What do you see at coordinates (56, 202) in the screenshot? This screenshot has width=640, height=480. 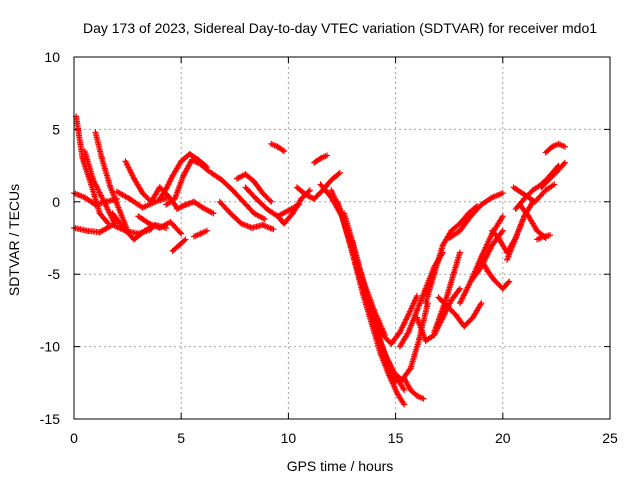 I see `y-tick-label: 0` at bounding box center [56, 202].